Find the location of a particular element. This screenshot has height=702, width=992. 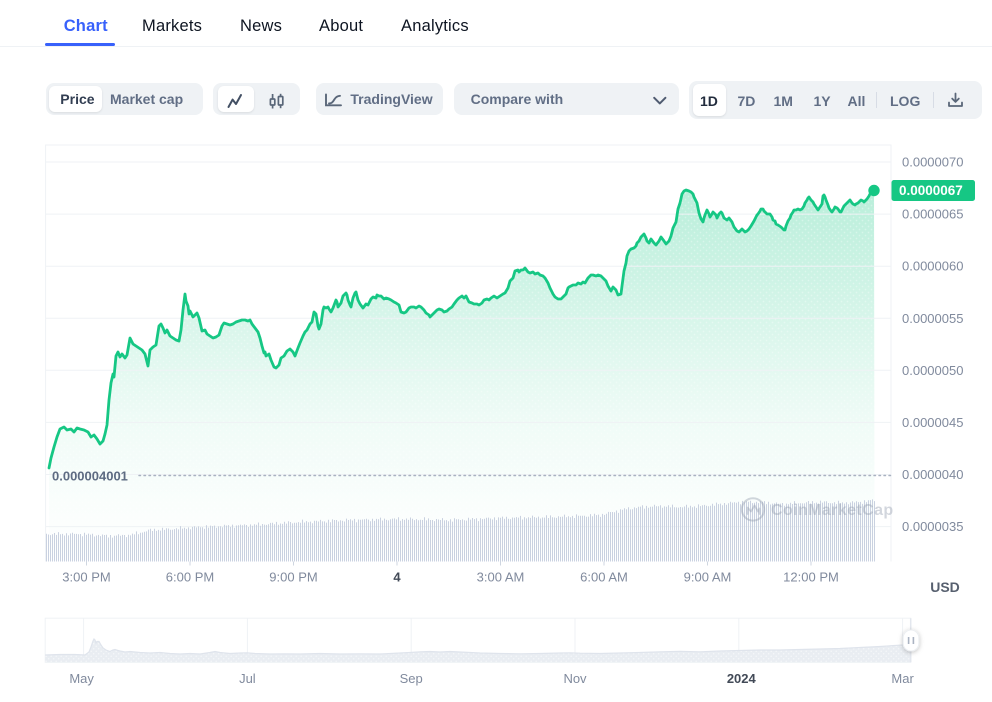

svg-text: 6:00 AM is located at coordinates (604, 577).